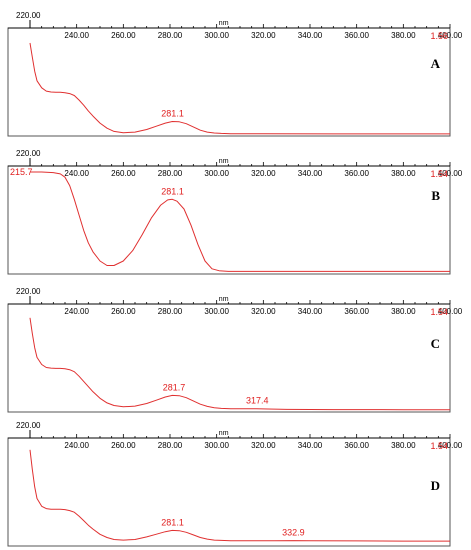 This screenshot has height=550, width=471. I want to click on panel-c-peak-label: 317.4, so click(257, 401).